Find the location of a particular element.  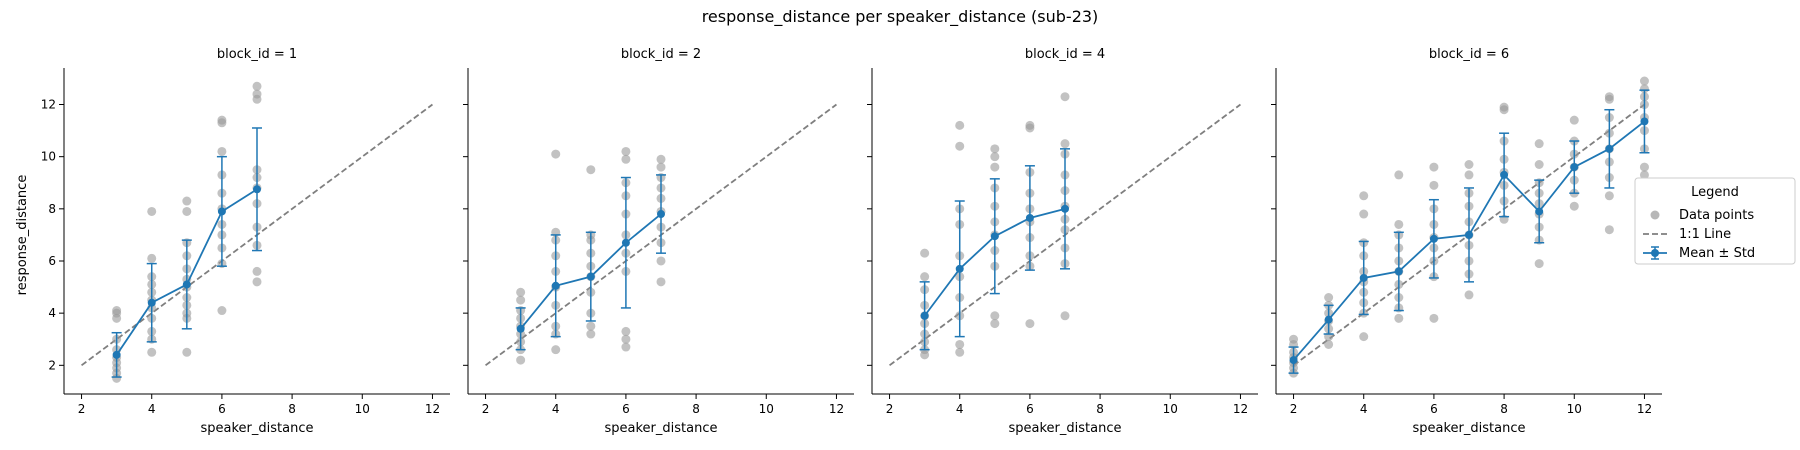

legend-title: Legend is located at coordinates (1715, 192).